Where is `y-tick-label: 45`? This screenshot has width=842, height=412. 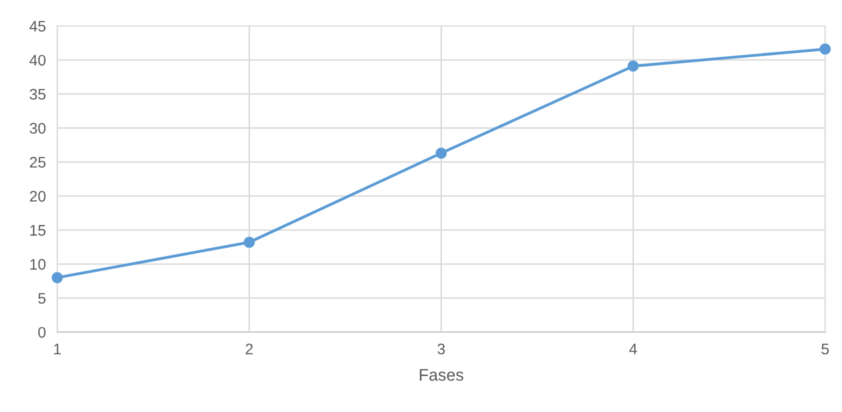
y-tick-label: 45 is located at coordinates (38, 26).